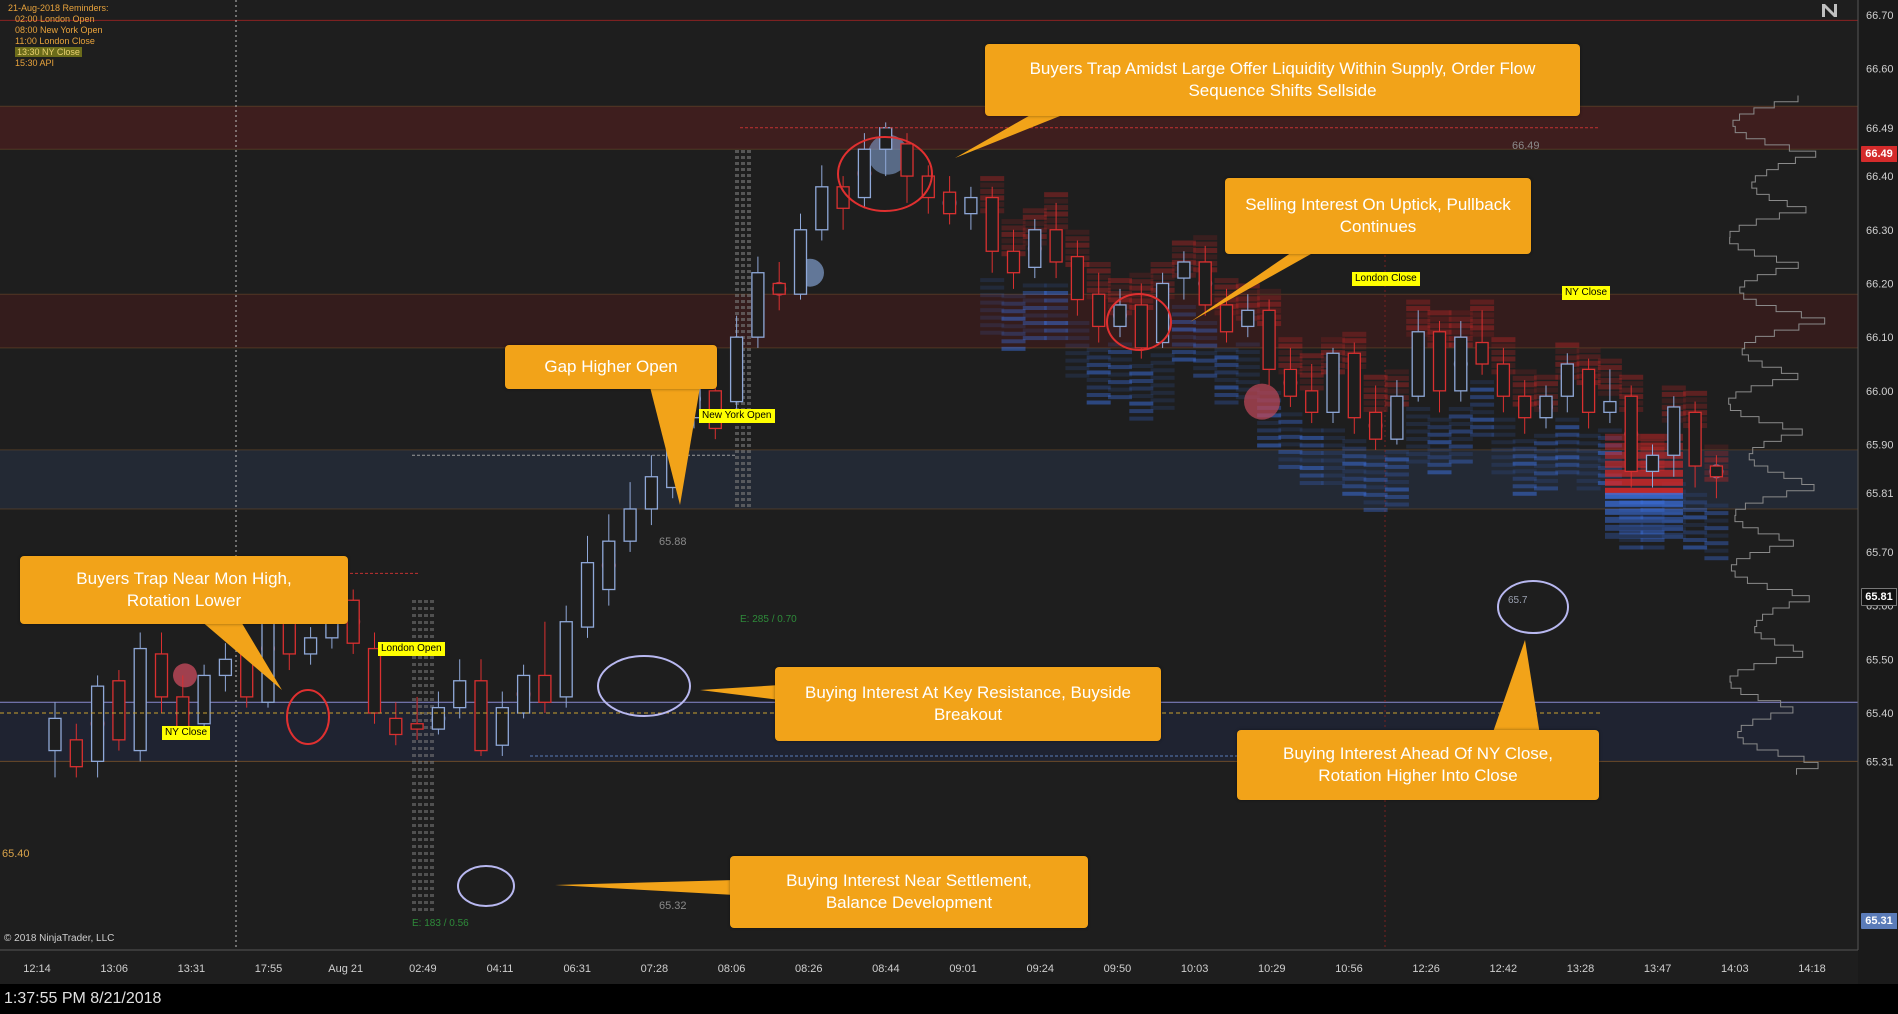 Image resolution: width=1898 pixels, height=1014 pixels. What do you see at coordinates (732, 969) in the screenshot?
I see `time-tick-label: 08:06` at bounding box center [732, 969].